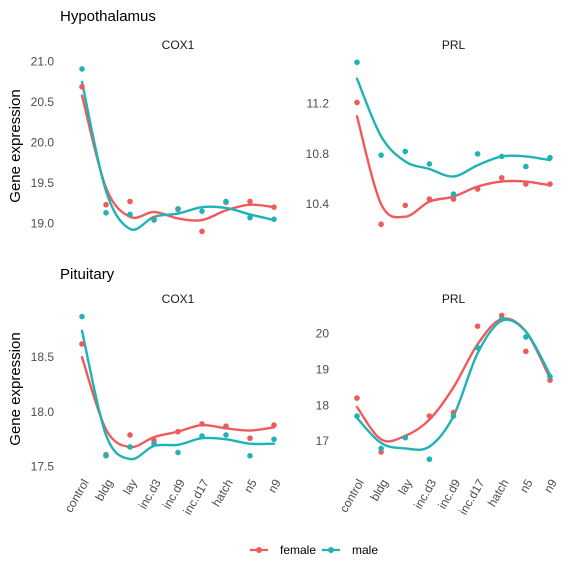 This screenshot has width=576, height=576. What do you see at coordinates (178, 45) in the screenshot?
I see `facet-title-hypothalamus-cox1: COX1` at bounding box center [178, 45].